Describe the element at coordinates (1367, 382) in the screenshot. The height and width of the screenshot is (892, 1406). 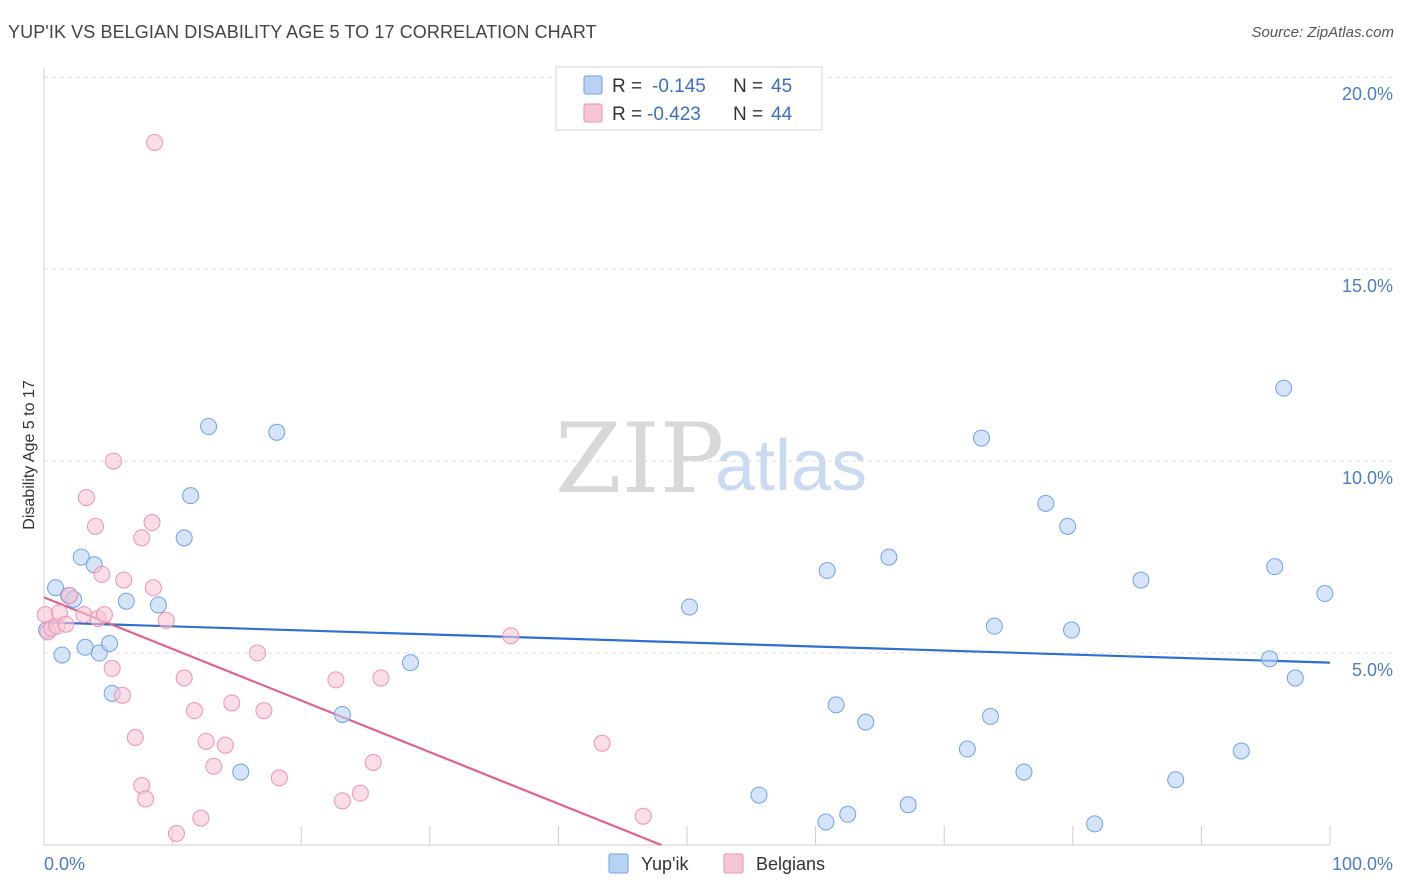
I see `y-tick-labels: 5.0% 10.0% 15.0% 20.0%` at that location.